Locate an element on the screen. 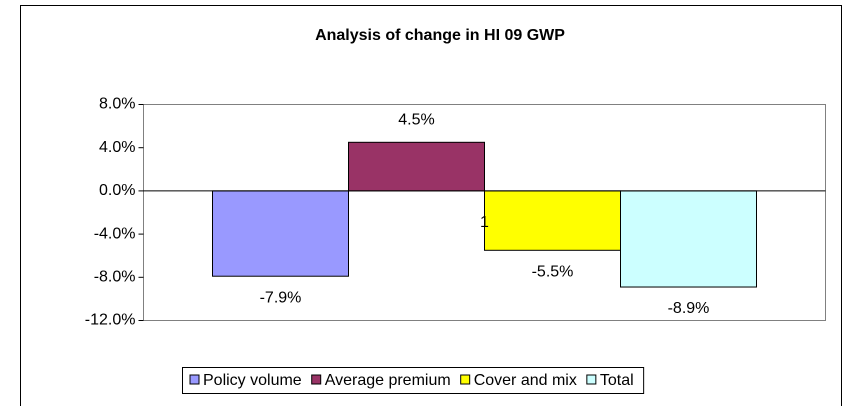  y-tick-label: -12.0% is located at coordinates (110, 320).